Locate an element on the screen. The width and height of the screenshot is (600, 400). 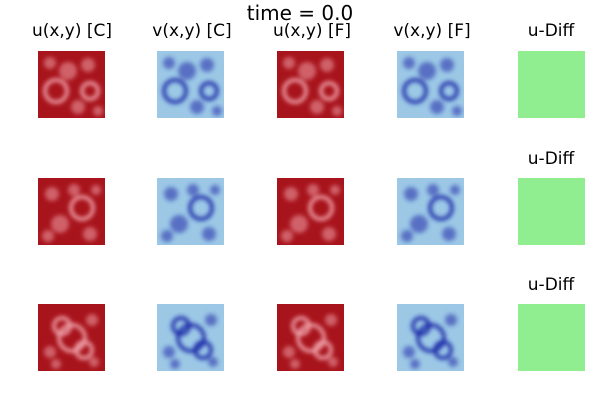
heatmap-u-fine-row2 is located at coordinates (310, 211).